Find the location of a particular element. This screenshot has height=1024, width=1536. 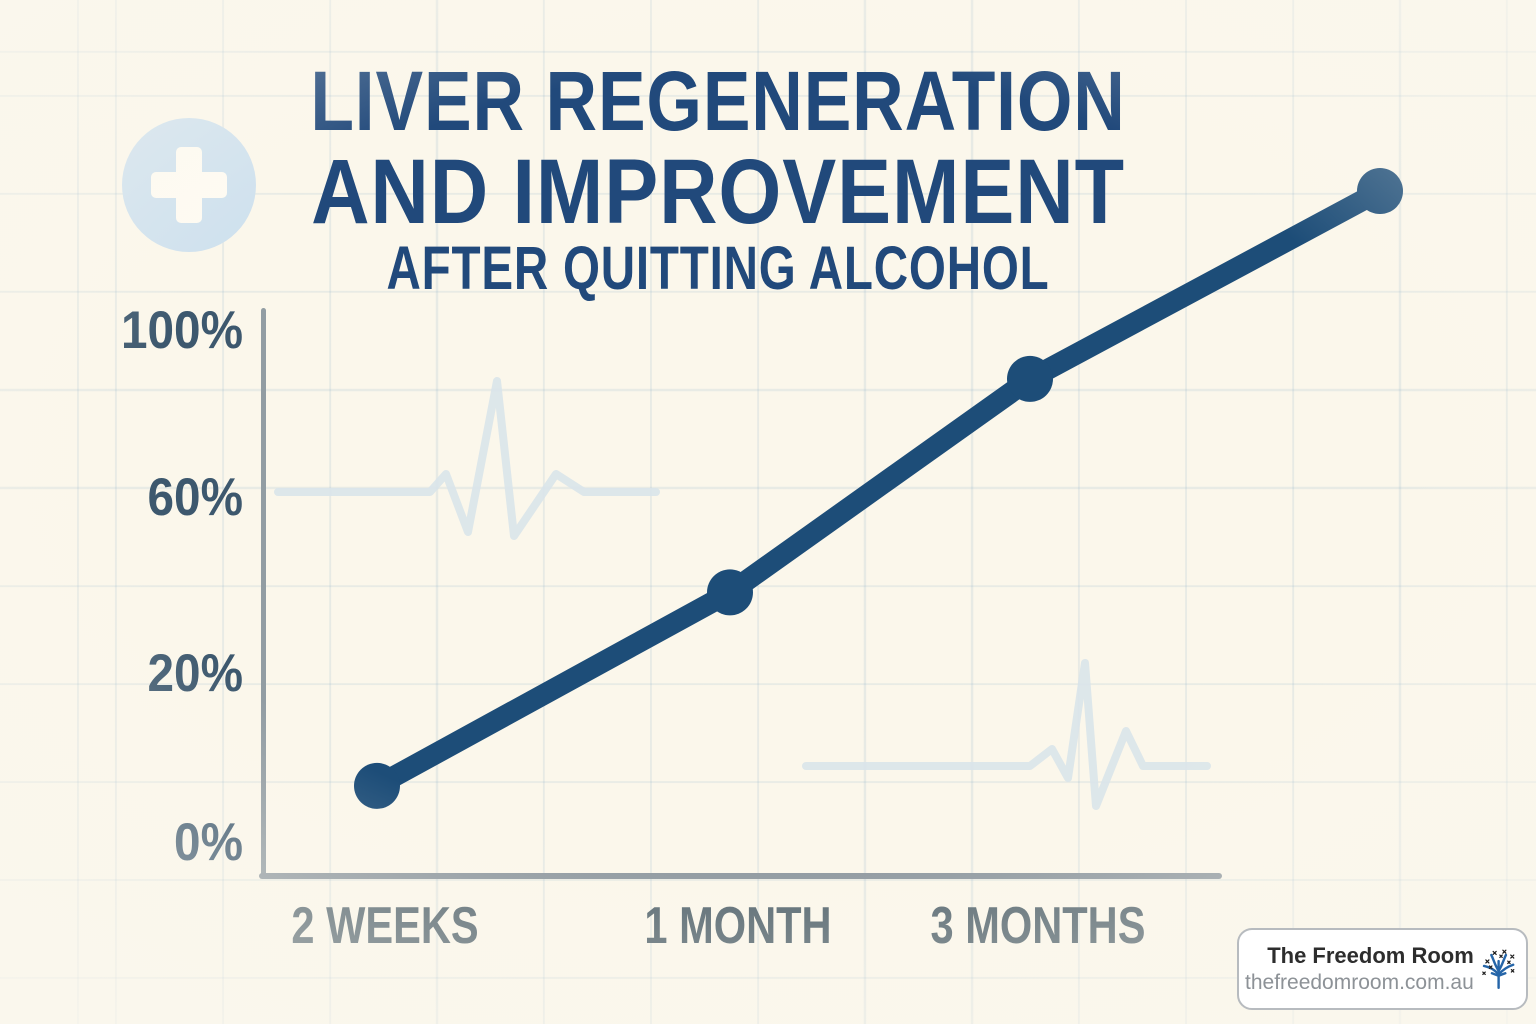

x-tick-label: 2 WEEKS is located at coordinates (385, 926).